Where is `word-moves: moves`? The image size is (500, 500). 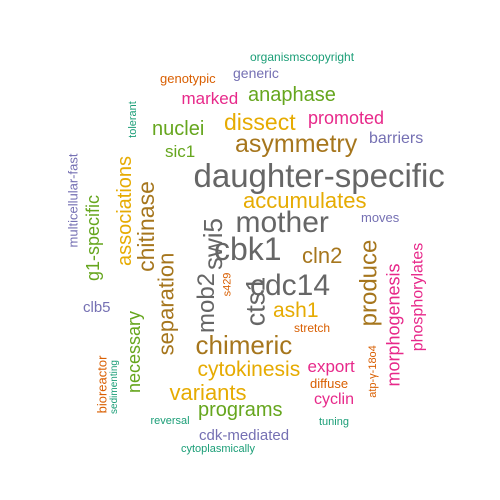
word-moves: moves is located at coordinates (380, 217).